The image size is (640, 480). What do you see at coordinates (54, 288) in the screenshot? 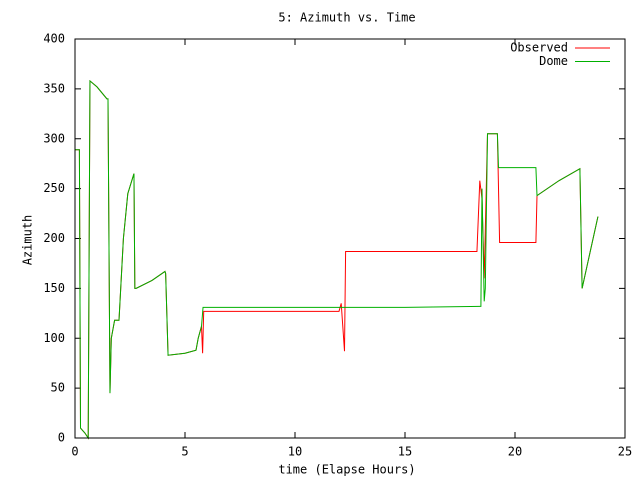
I see `y-tick-label: 150` at bounding box center [54, 288].